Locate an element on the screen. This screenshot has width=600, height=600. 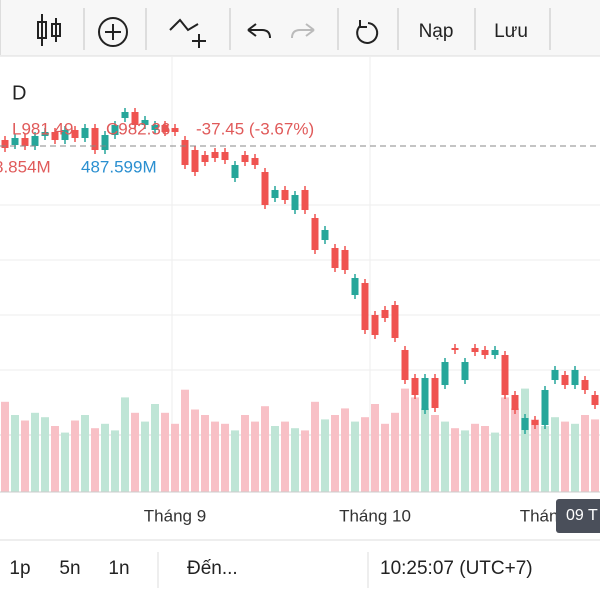
toolbar-button: Nạp is located at coordinates (436, 31).